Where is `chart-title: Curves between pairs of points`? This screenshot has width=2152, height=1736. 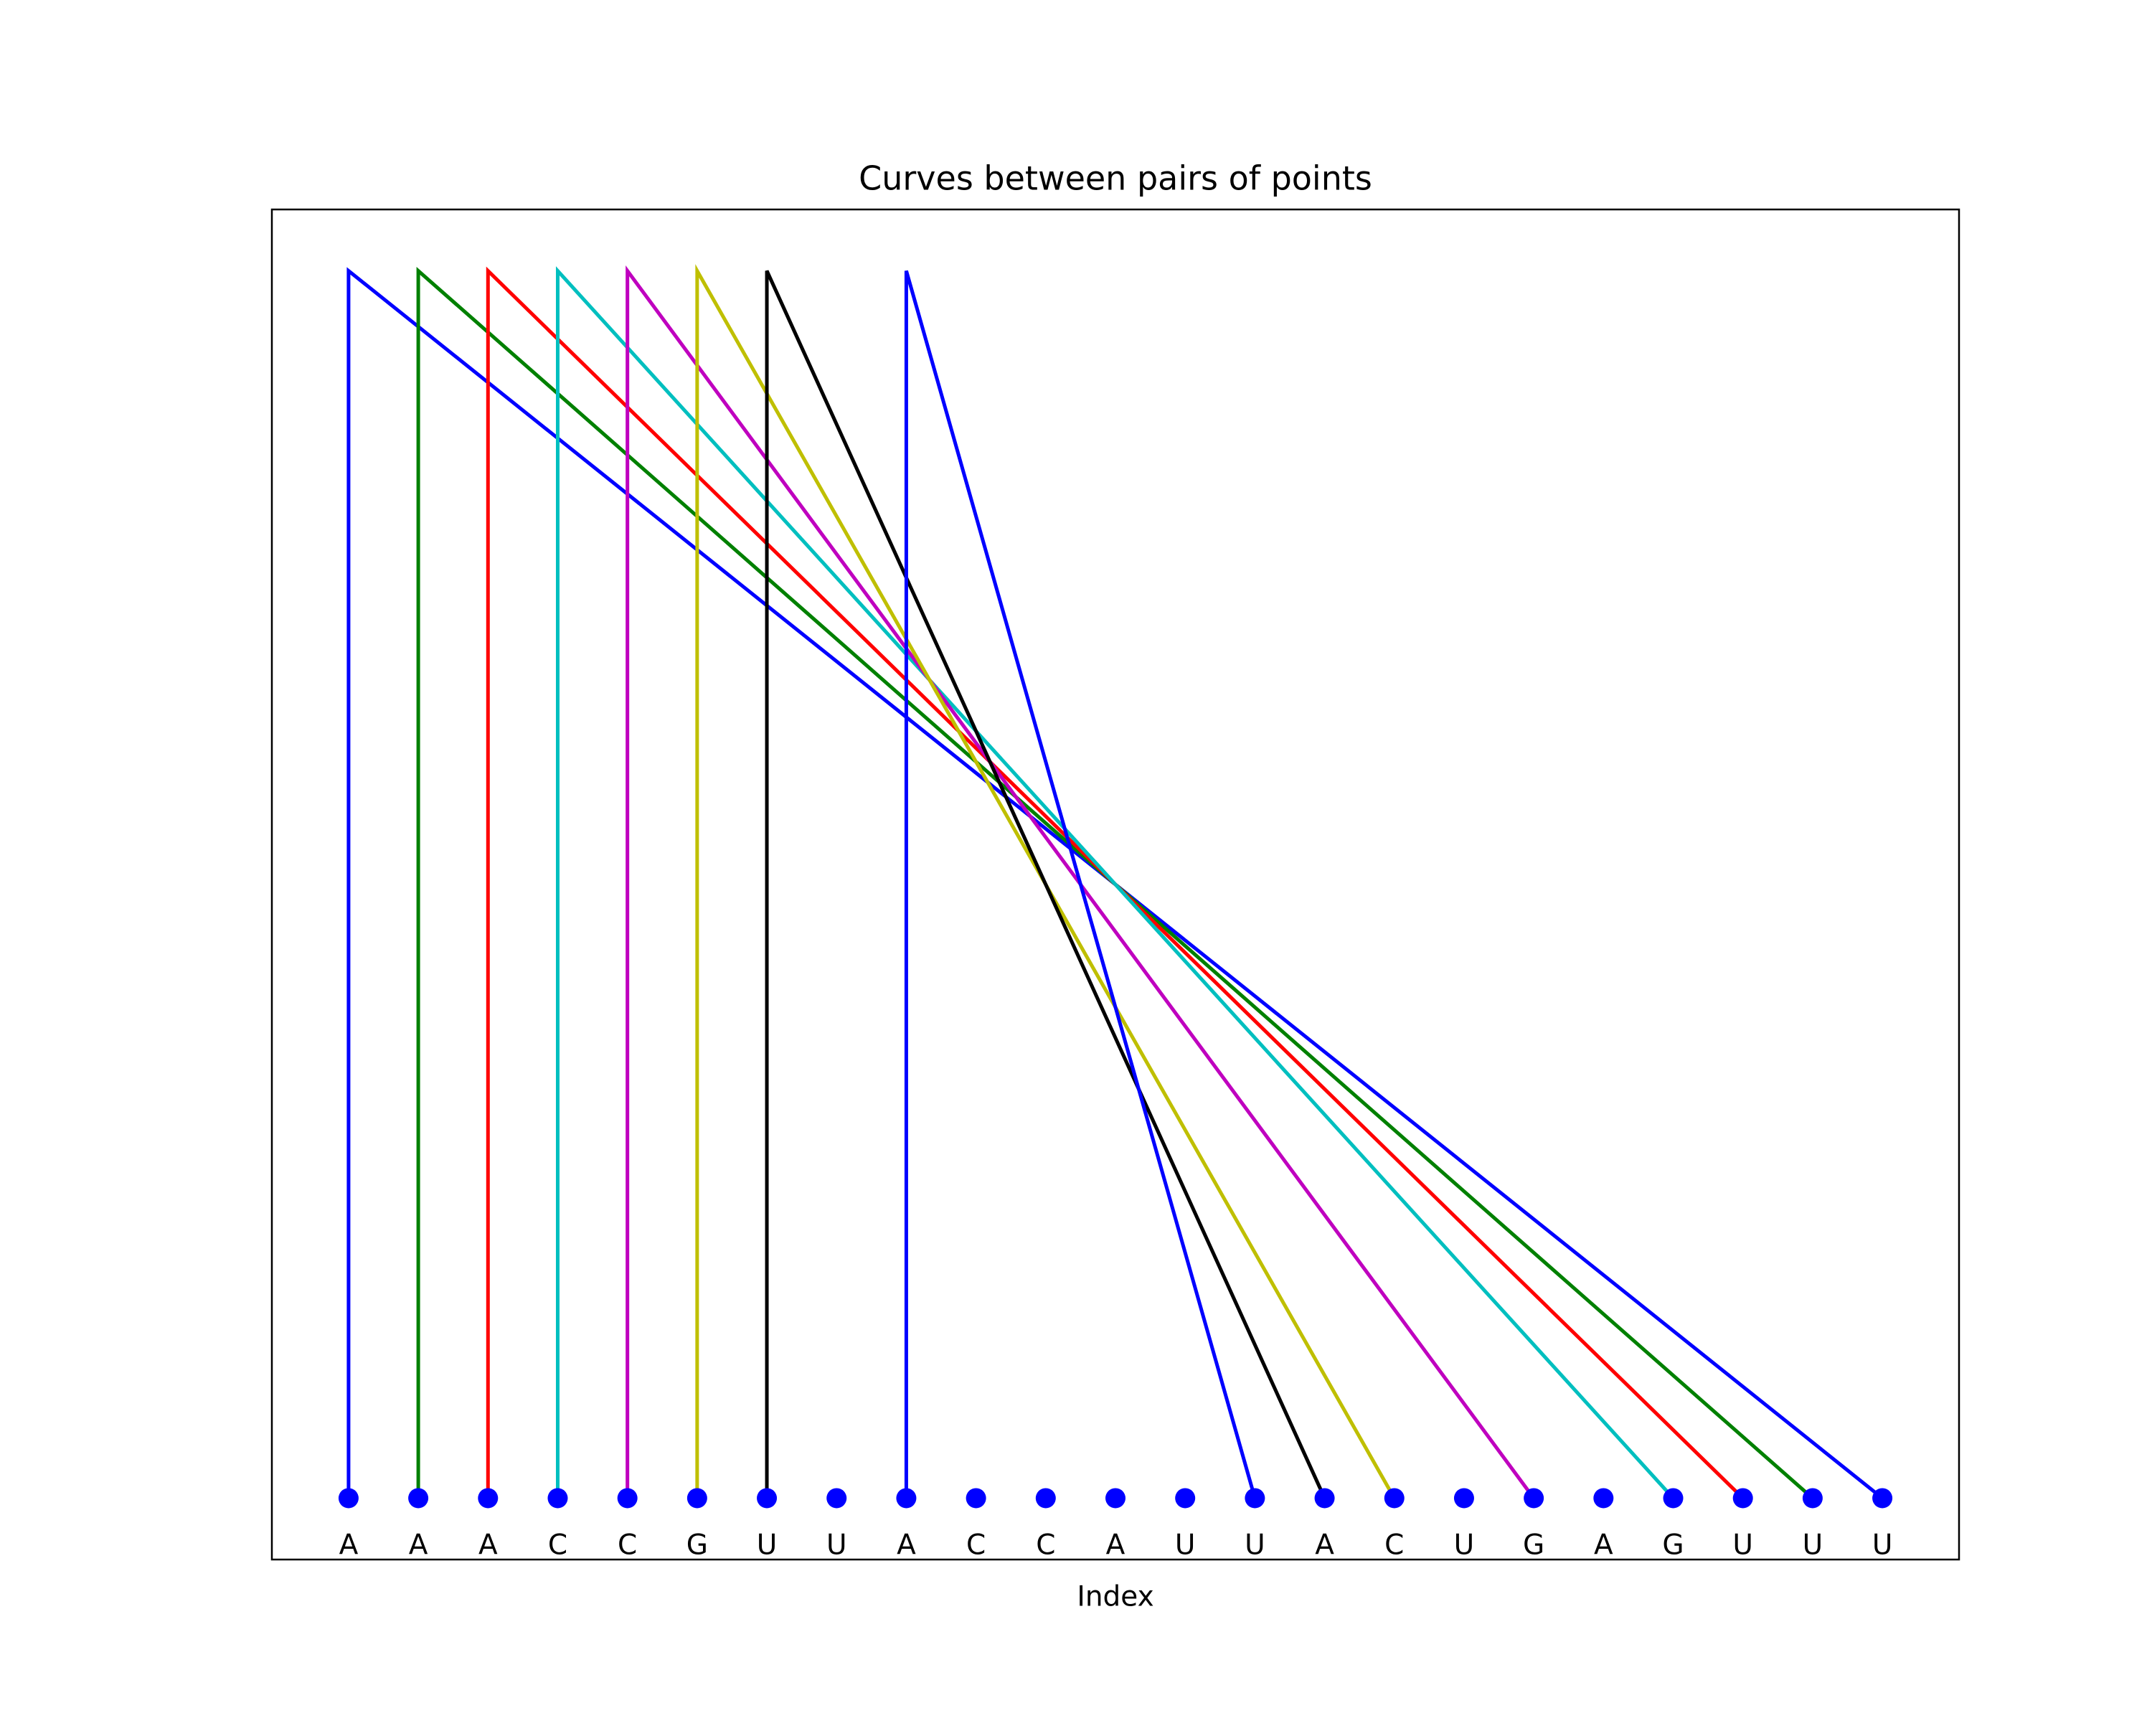
chart-title: Curves between pairs of points is located at coordinates (1115, 178).